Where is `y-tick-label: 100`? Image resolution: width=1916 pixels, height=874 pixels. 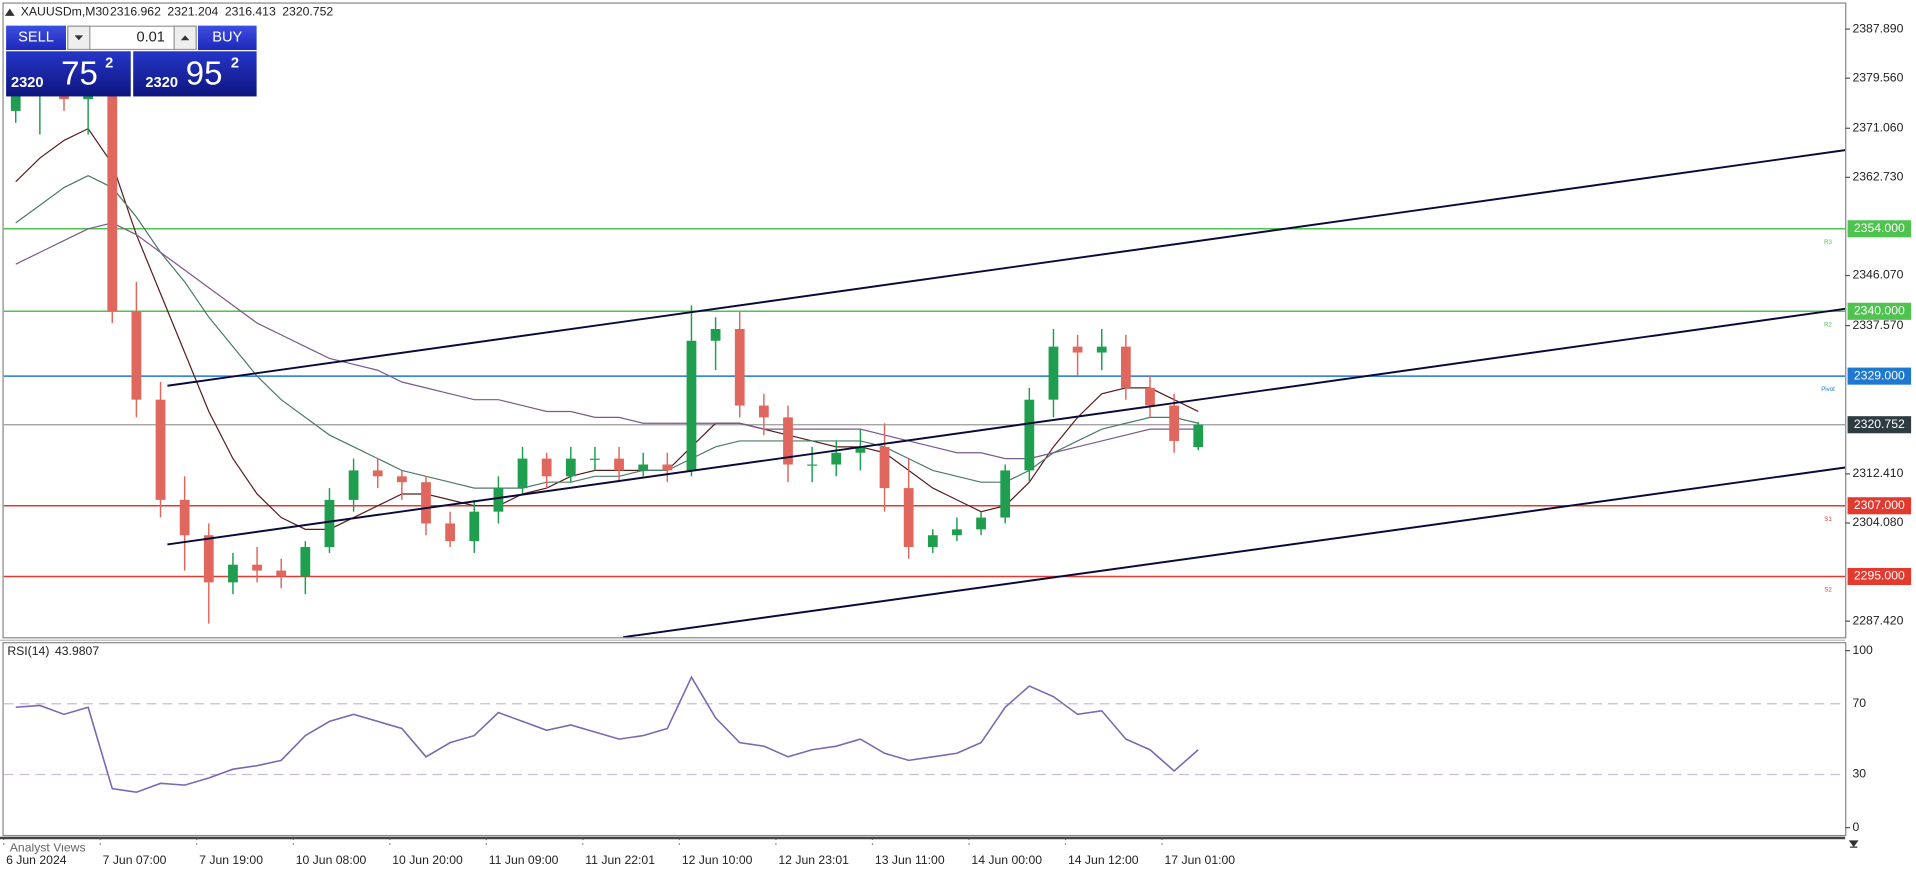
y-tick-label: 100 is located at coordinates (1862, 650).